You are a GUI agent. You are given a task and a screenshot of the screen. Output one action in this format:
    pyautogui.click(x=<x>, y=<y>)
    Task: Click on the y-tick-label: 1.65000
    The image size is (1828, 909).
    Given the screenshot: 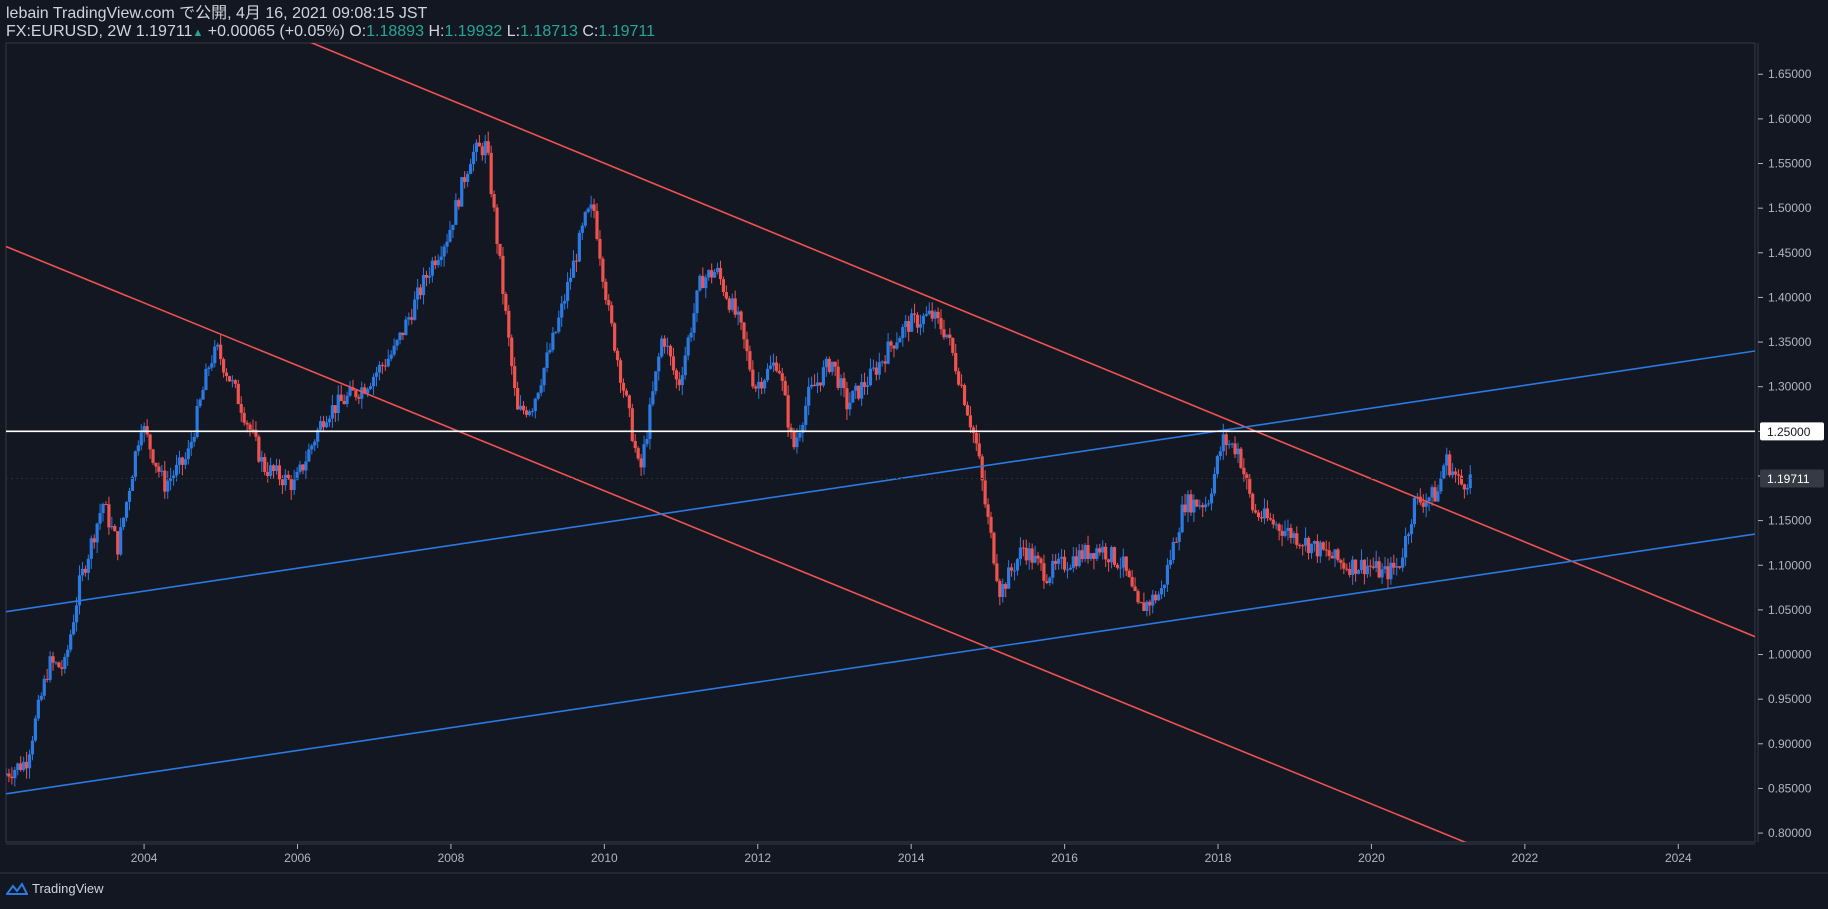 What is the action you would take?
    pyautogui.click(x=1790, y=74)
    